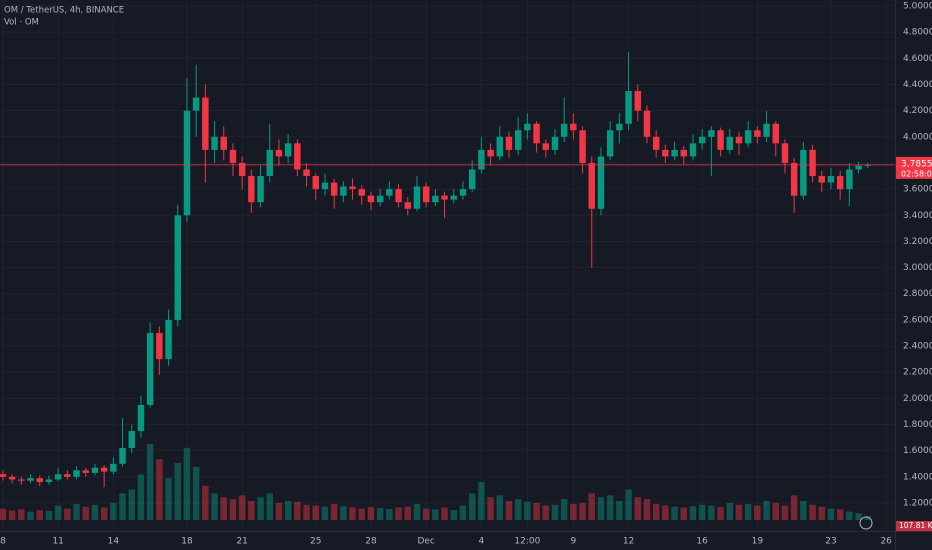  What do you see at coordinates (628, 542) in the screenshot?
I see `x-tick-label: 12` at bounding box center [628, 542].